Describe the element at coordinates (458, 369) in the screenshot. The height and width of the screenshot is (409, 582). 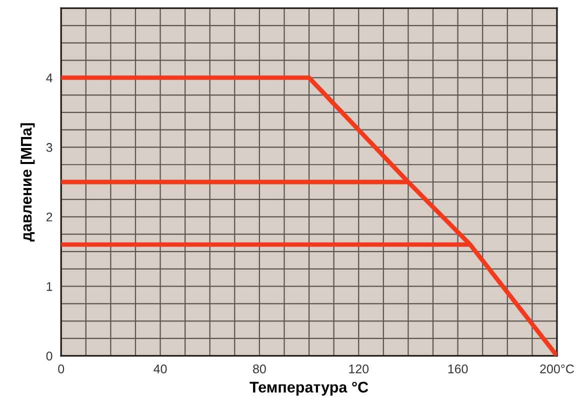
I see `x-tick-label: 160` at that location.